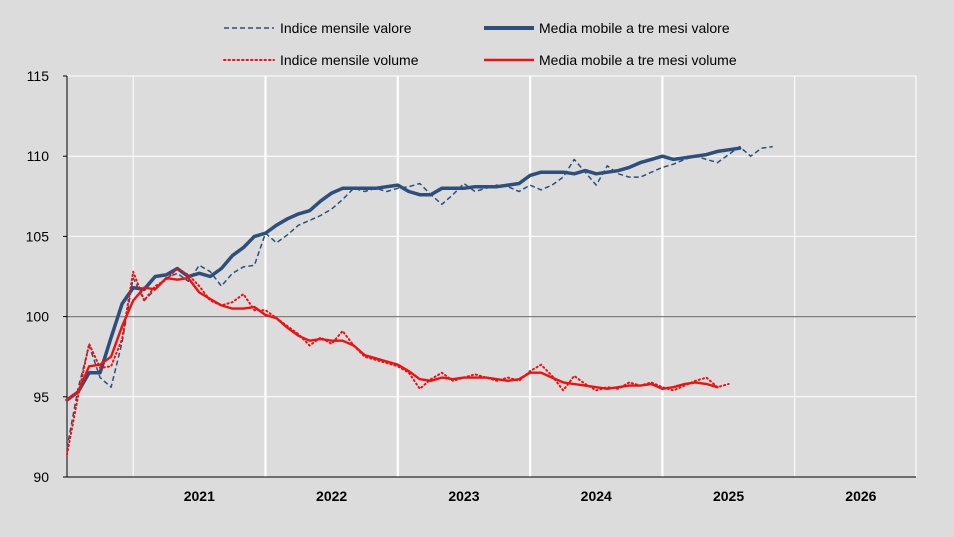 This screenshot has width=954, height=537. What do you see at coordinates (860, 496) in the screenshot?
I see `x-tick-label-2026: 2026` at bounding box center [860, 496].